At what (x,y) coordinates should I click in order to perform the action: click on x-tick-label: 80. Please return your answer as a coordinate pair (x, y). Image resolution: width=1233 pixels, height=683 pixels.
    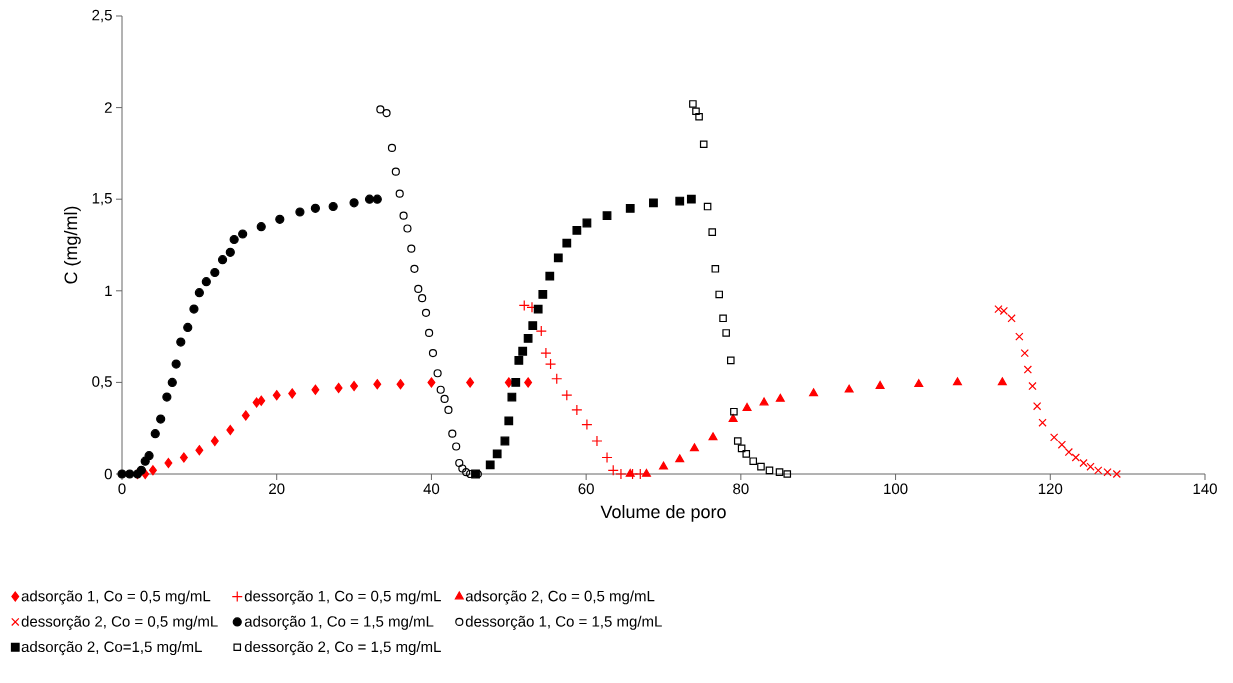
    Looking at the image, I should click on (741, 489).